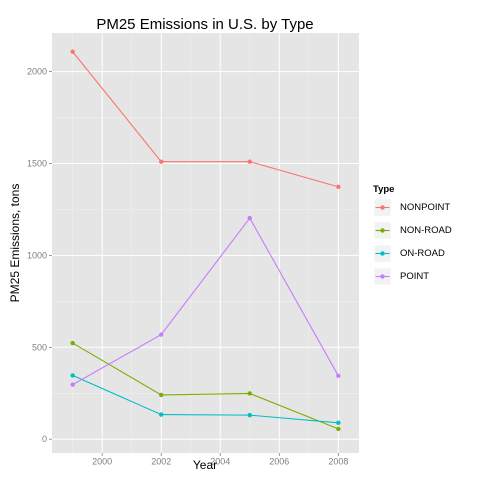  What do you see at coordinates (338, 461) in the screenshot?
I see `x-tick-label: 2008` at bounding box center [338, 461].